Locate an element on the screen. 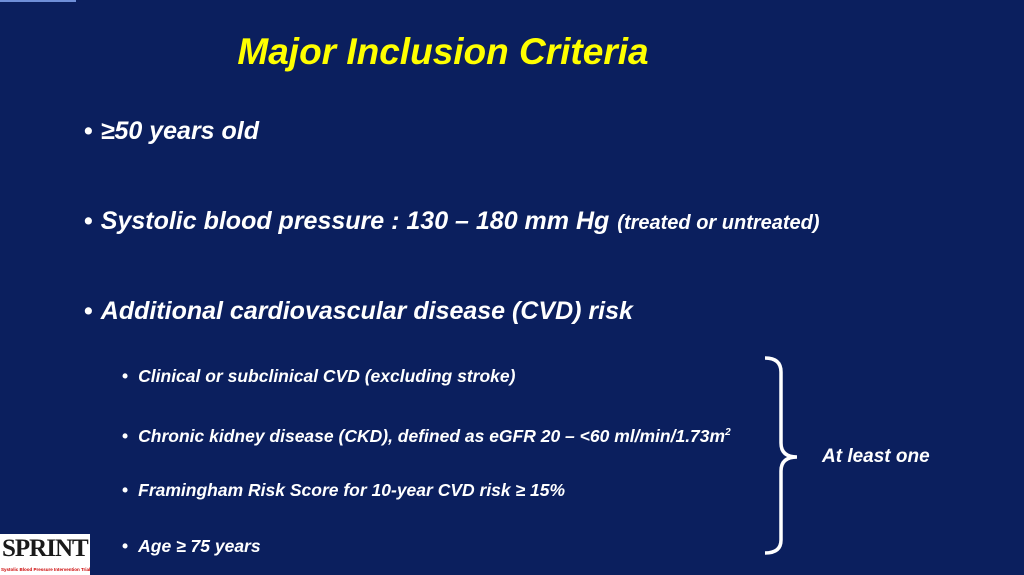 Image resolution: width=1024 pixels, height=575 pixels. superscript: 2 is located at coordinates (728, 432).